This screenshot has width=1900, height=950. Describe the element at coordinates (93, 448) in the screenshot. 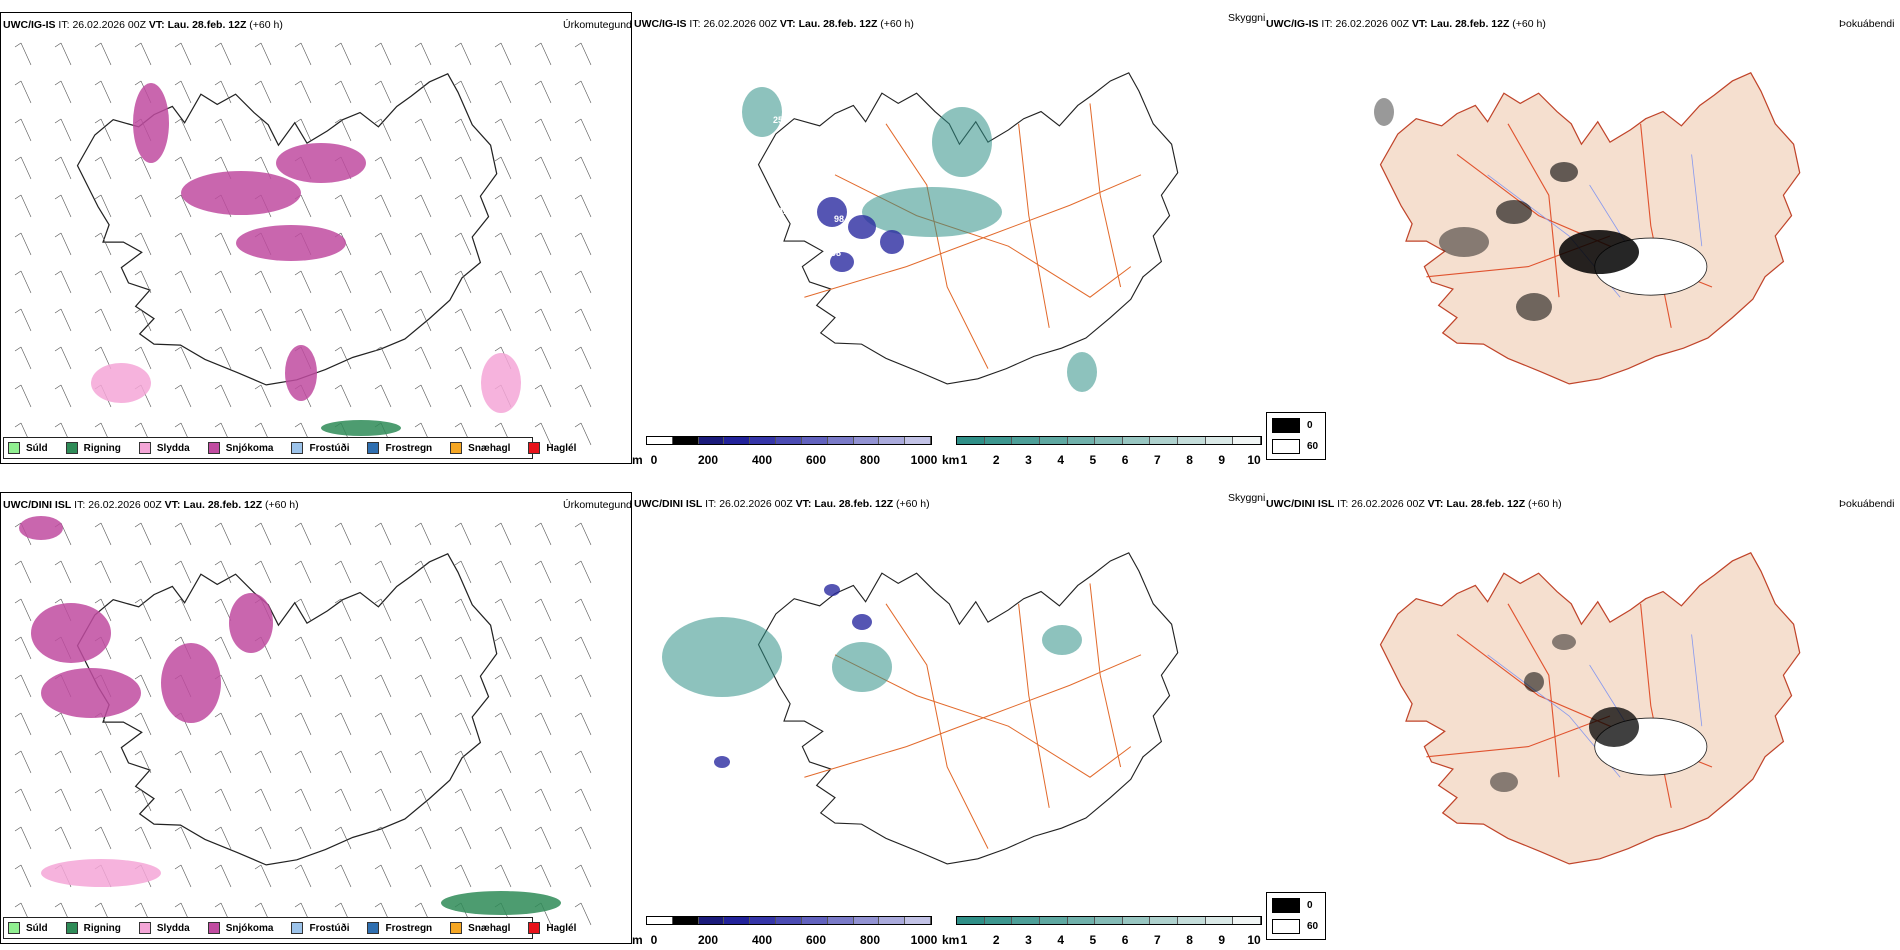

I see `legend-item: Rigning` at that location.